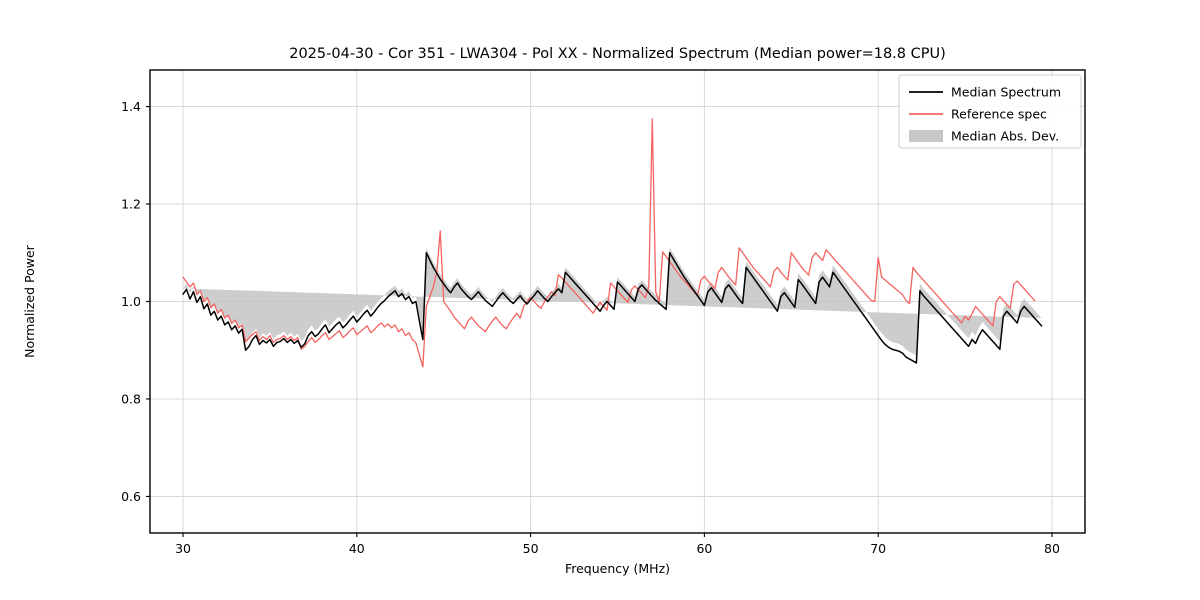  Describe the element at coordinates (29, 301) in the screenshot. I see `y-axis-label: Normalized Power` at that location.